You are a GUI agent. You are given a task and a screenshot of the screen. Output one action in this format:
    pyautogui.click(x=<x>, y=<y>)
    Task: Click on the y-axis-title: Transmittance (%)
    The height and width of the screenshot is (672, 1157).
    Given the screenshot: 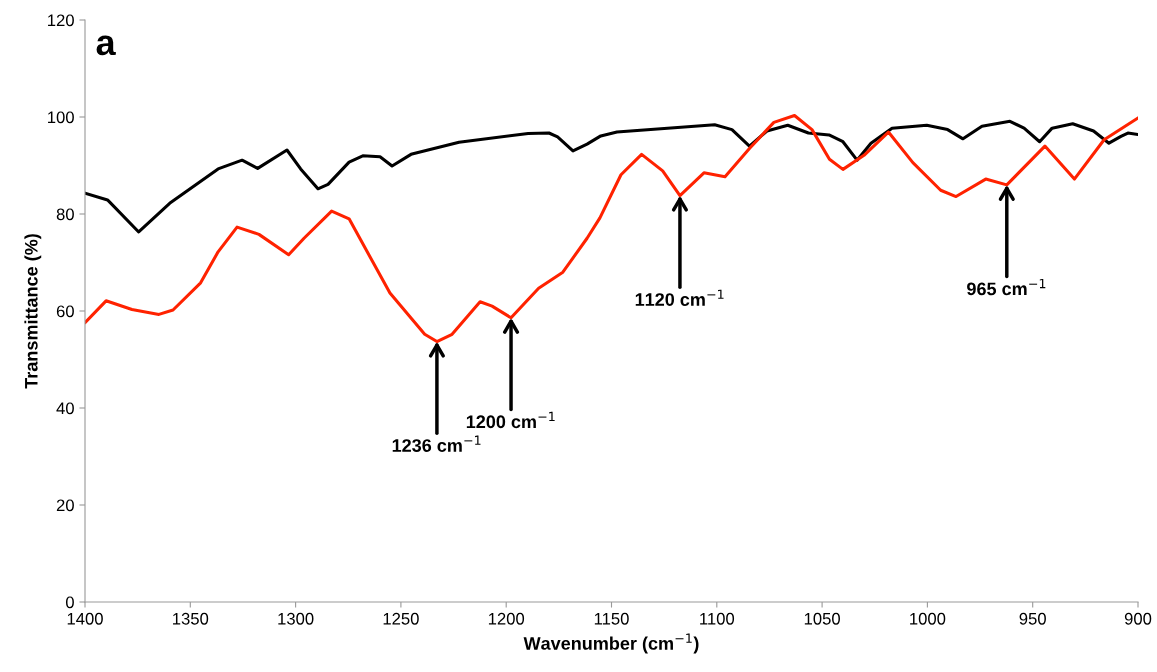 What is the action you would take?
    pyautogui.click(x=33, y=311)
    